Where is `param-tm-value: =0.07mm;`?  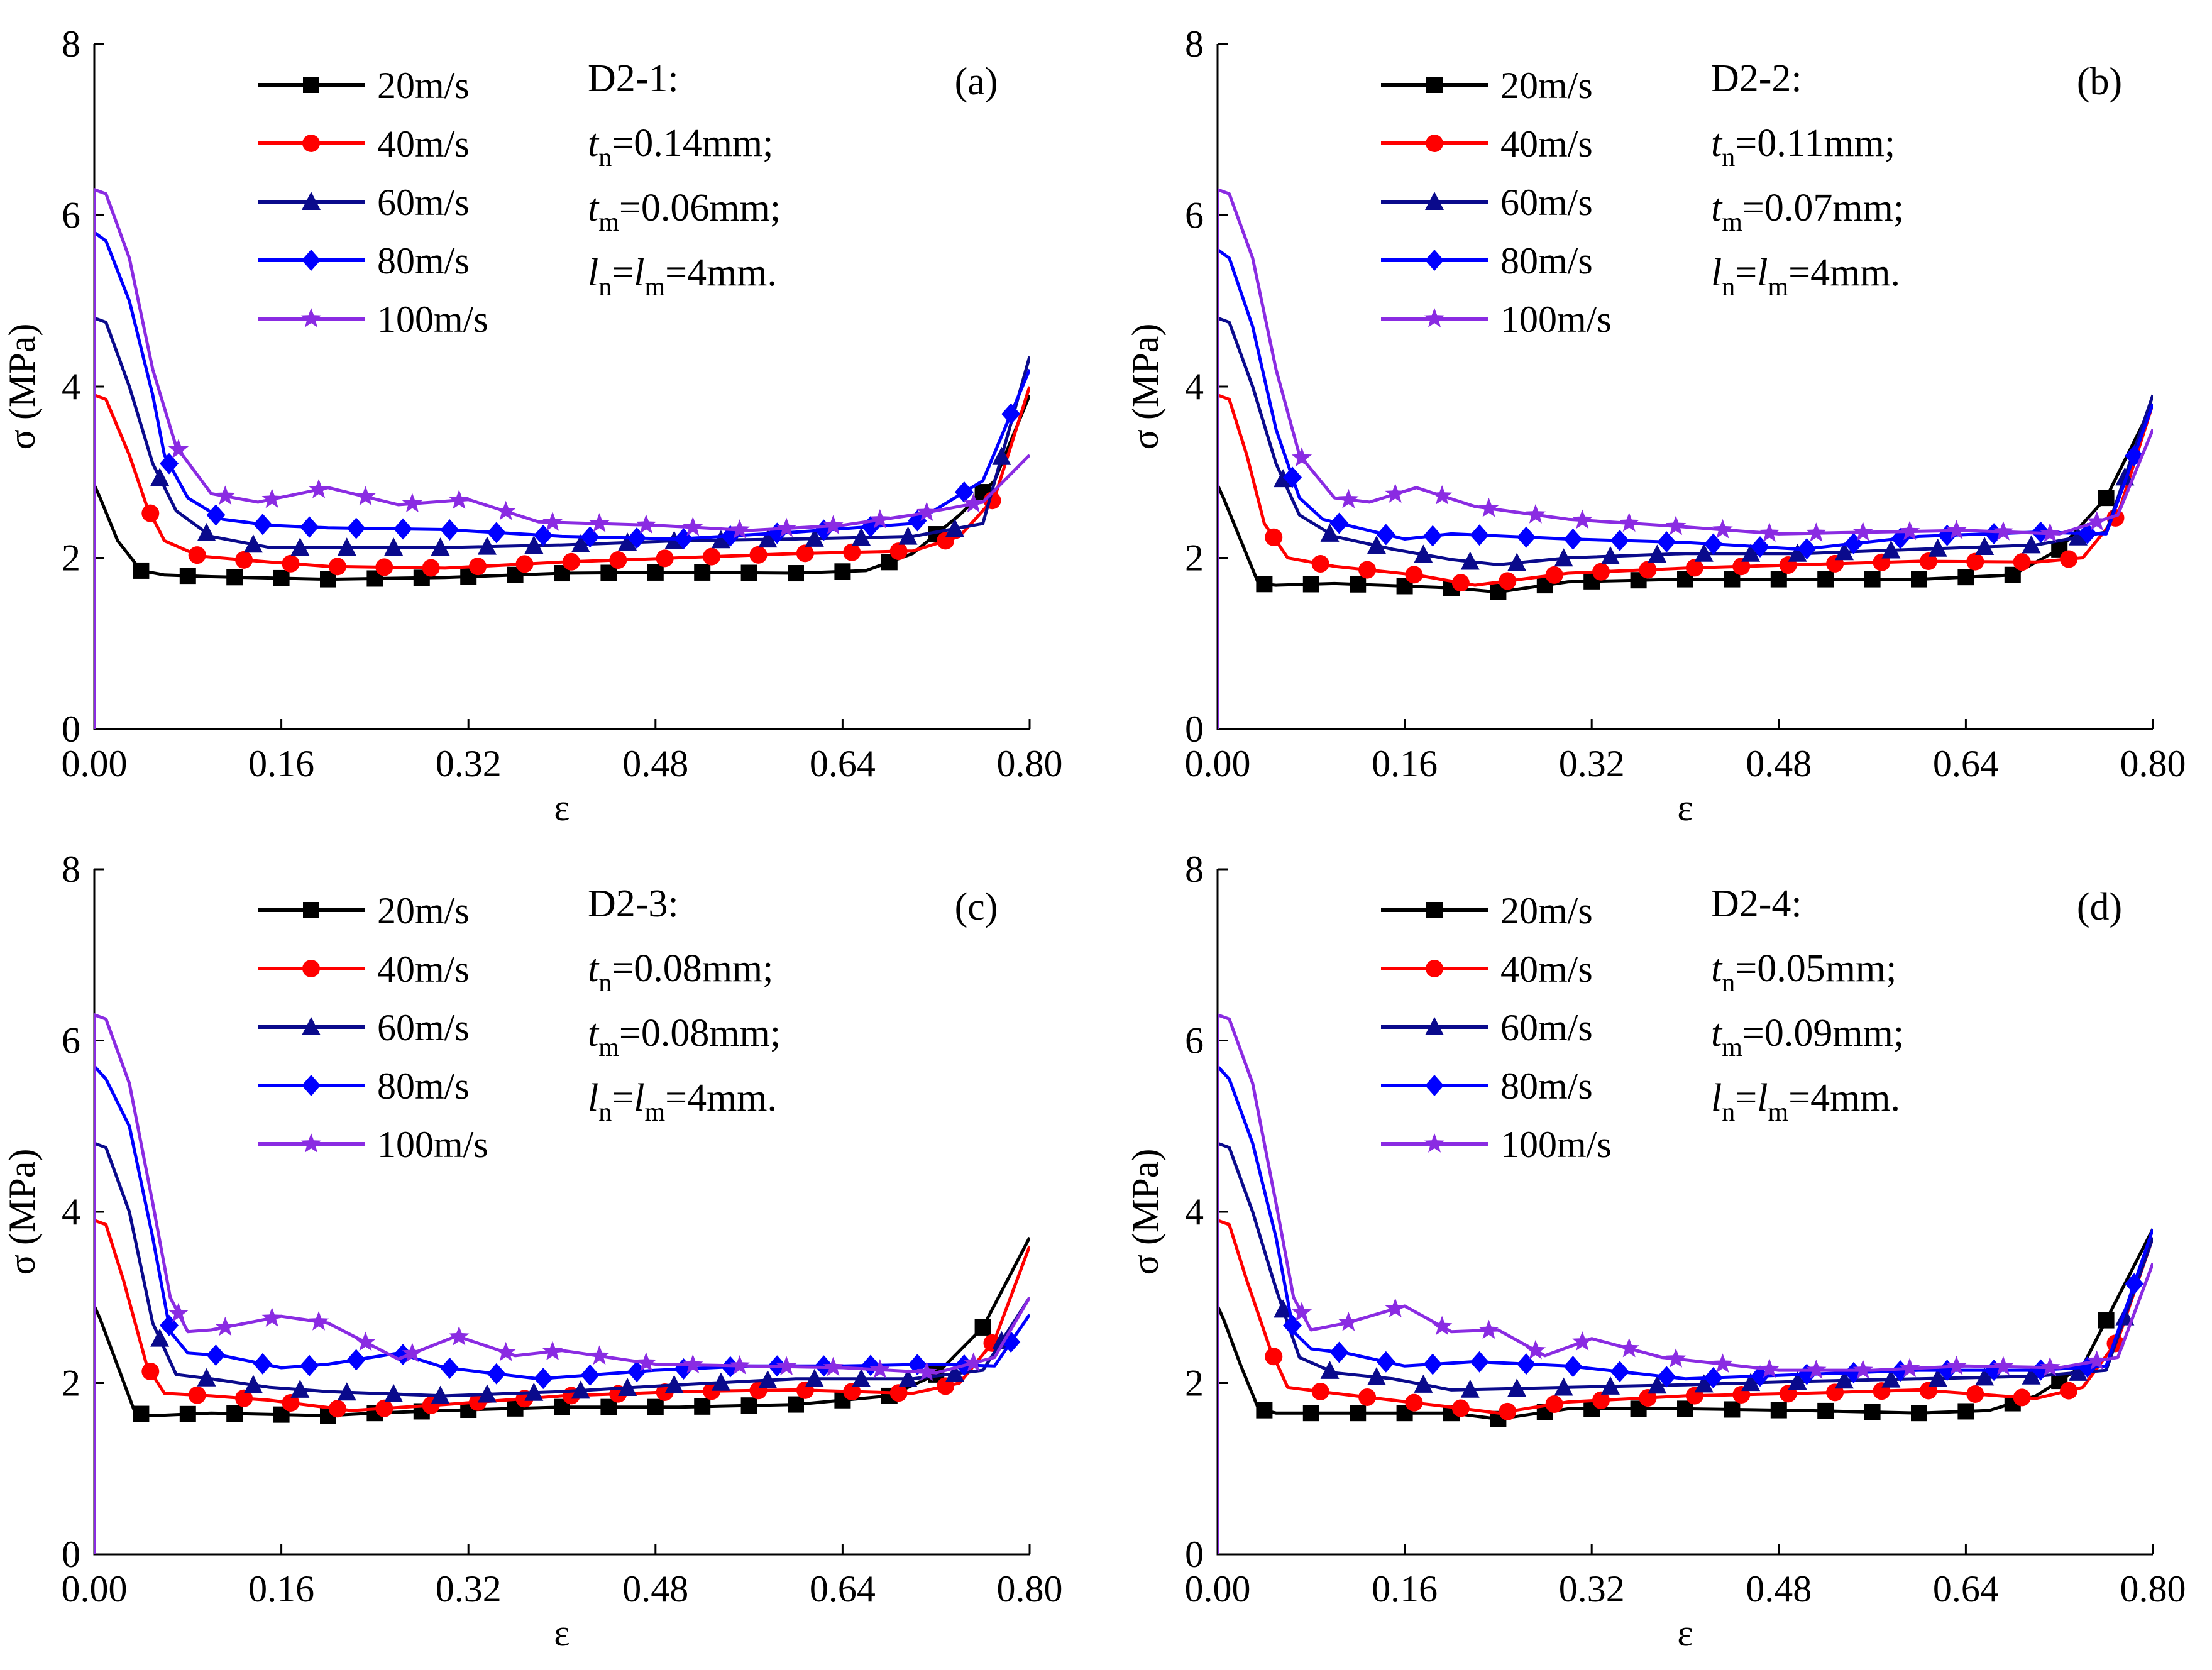
param-tm-value: =0.07mm; is located at coordinates (1823, 208).